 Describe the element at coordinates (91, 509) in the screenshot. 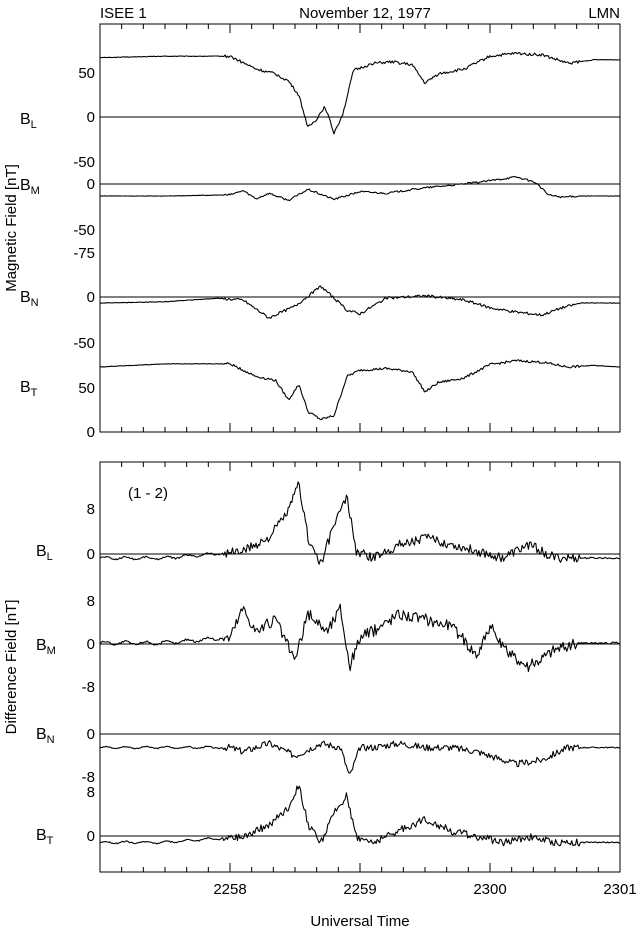

I see `diff-bl-tick-label: 8` at that location.